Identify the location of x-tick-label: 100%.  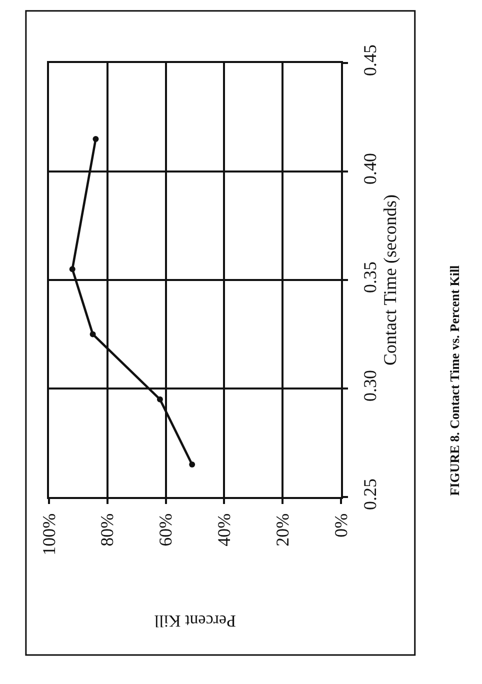
(48, 534).